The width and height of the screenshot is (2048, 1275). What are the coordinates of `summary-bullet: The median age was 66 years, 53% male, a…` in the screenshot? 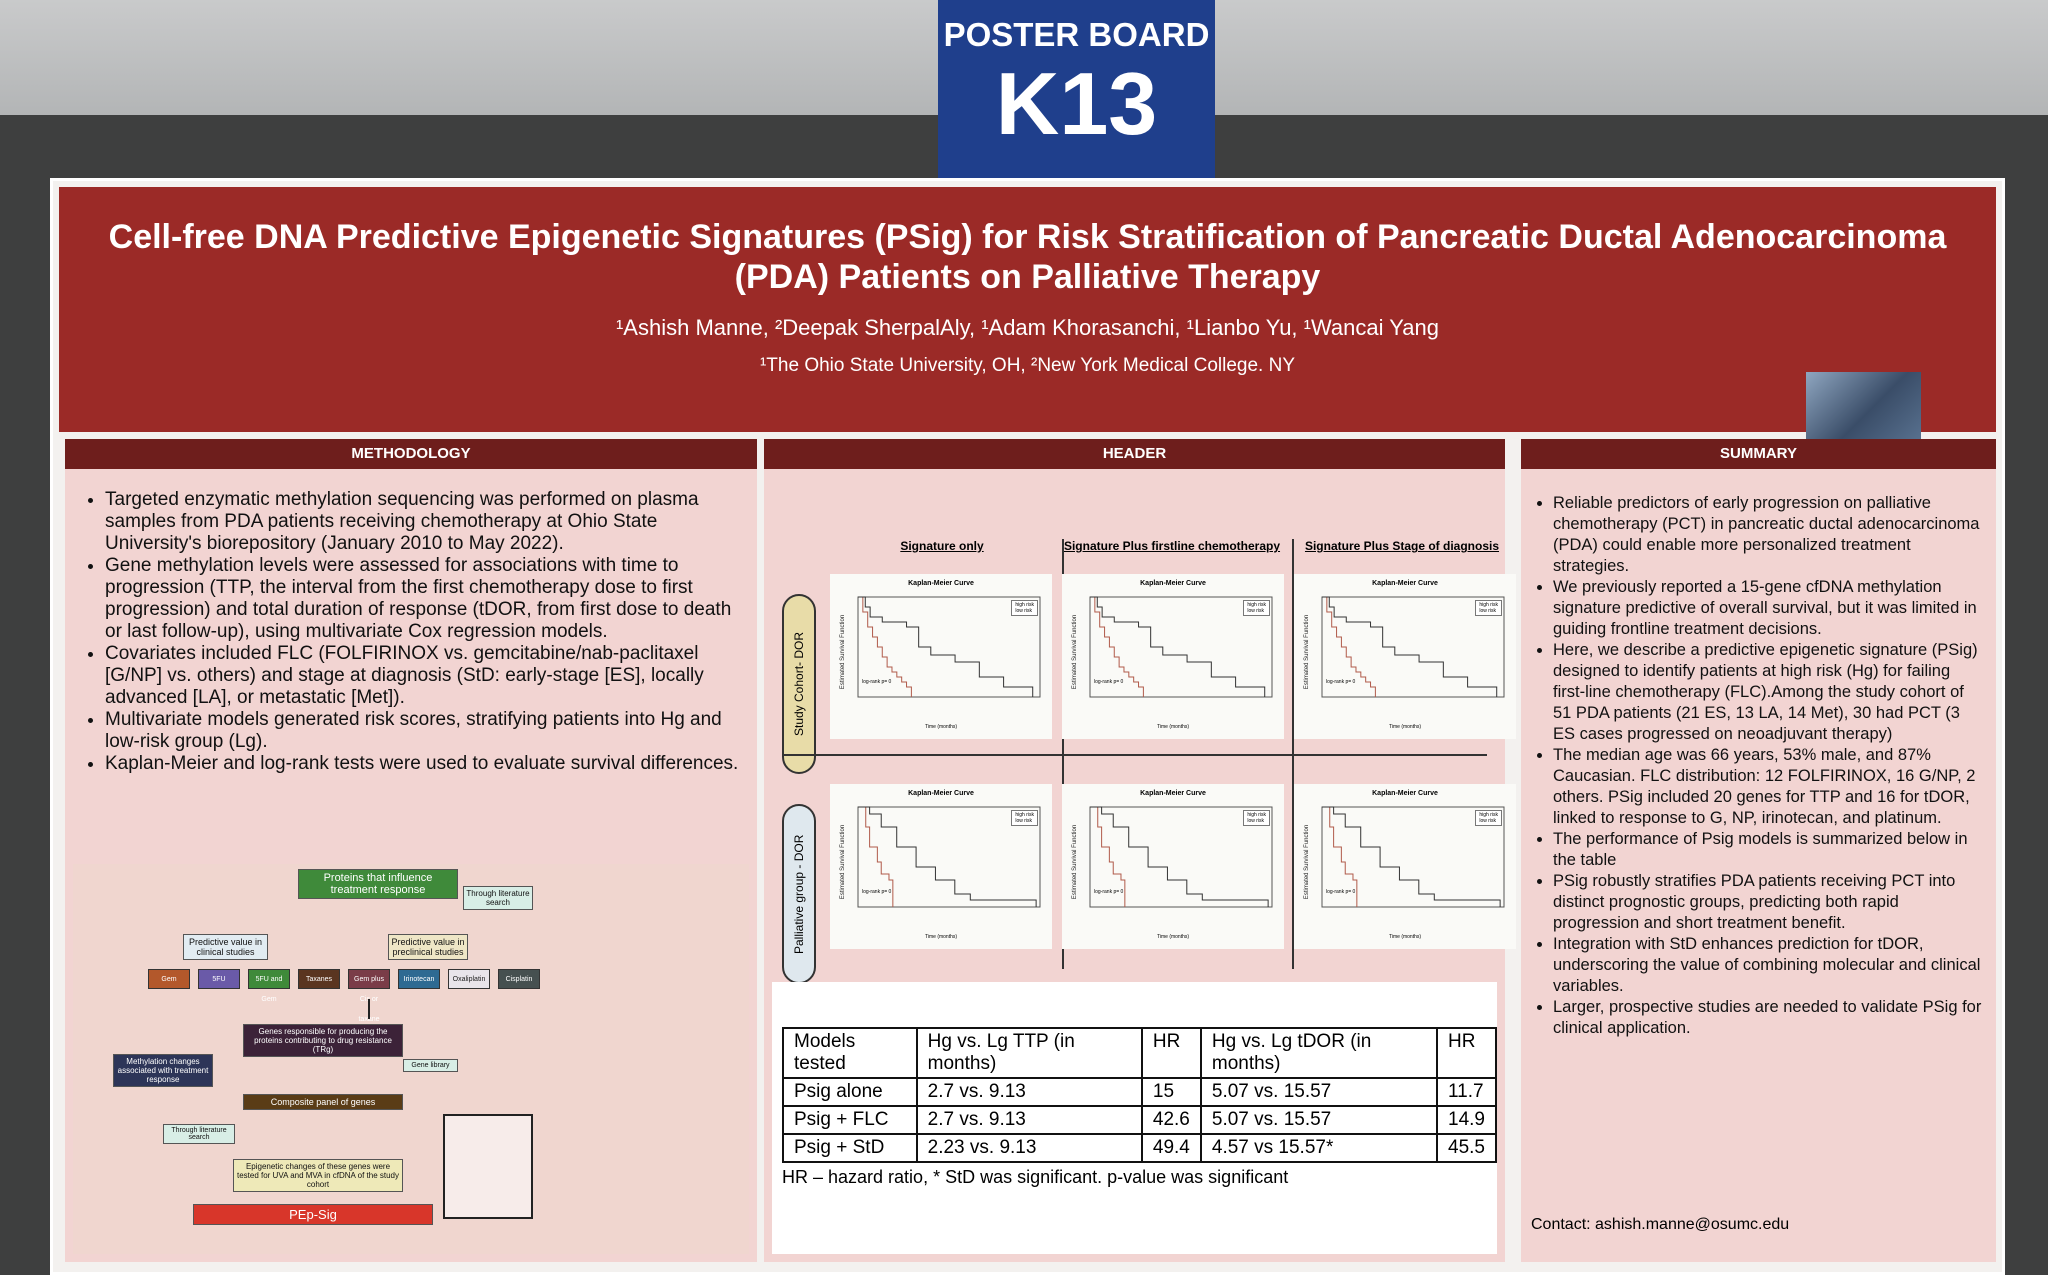 It's located at (1768, 787).